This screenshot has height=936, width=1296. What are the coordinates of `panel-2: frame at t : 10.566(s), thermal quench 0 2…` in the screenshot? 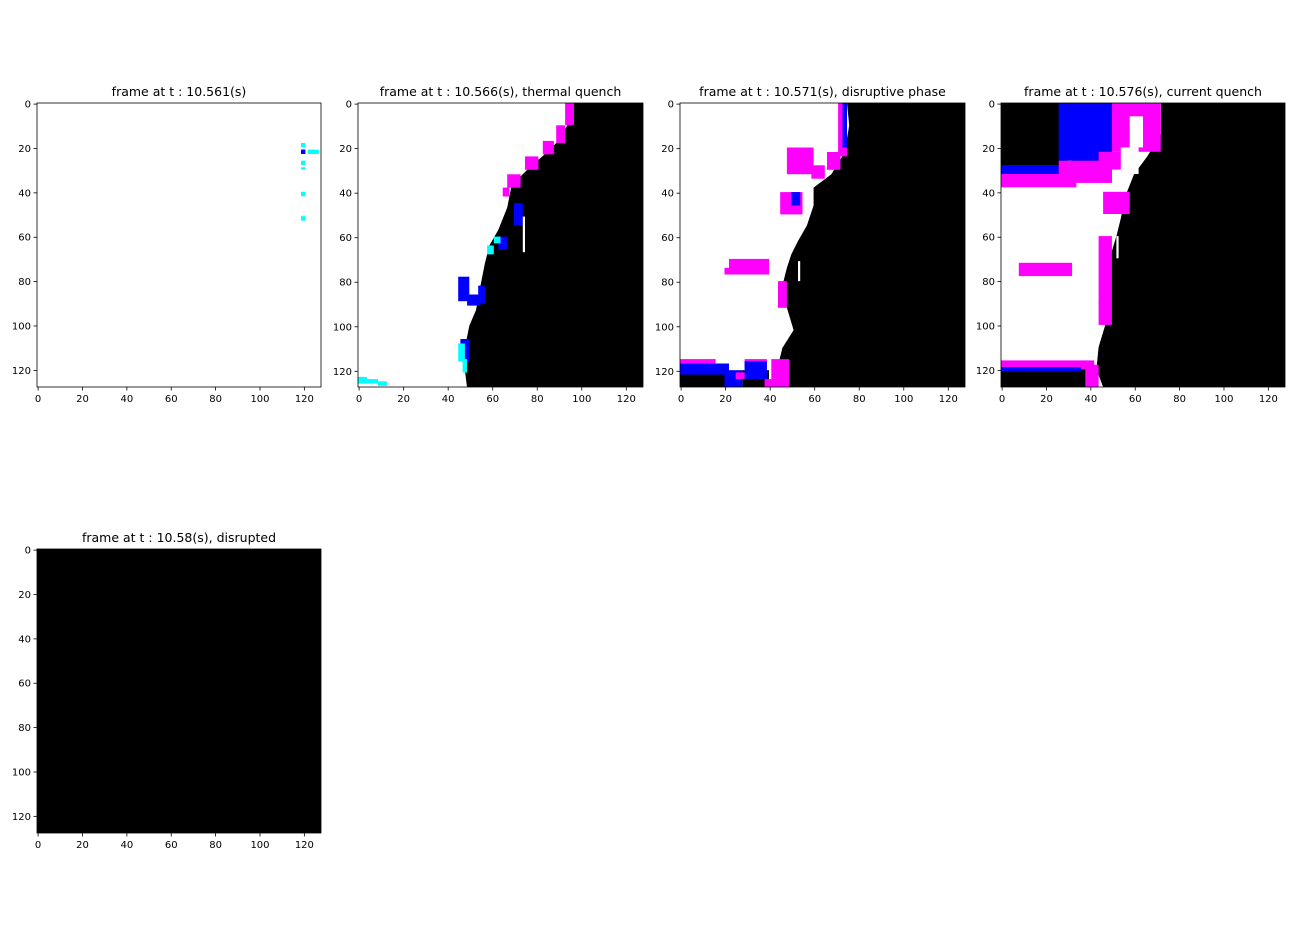 It's located at (488, 244).